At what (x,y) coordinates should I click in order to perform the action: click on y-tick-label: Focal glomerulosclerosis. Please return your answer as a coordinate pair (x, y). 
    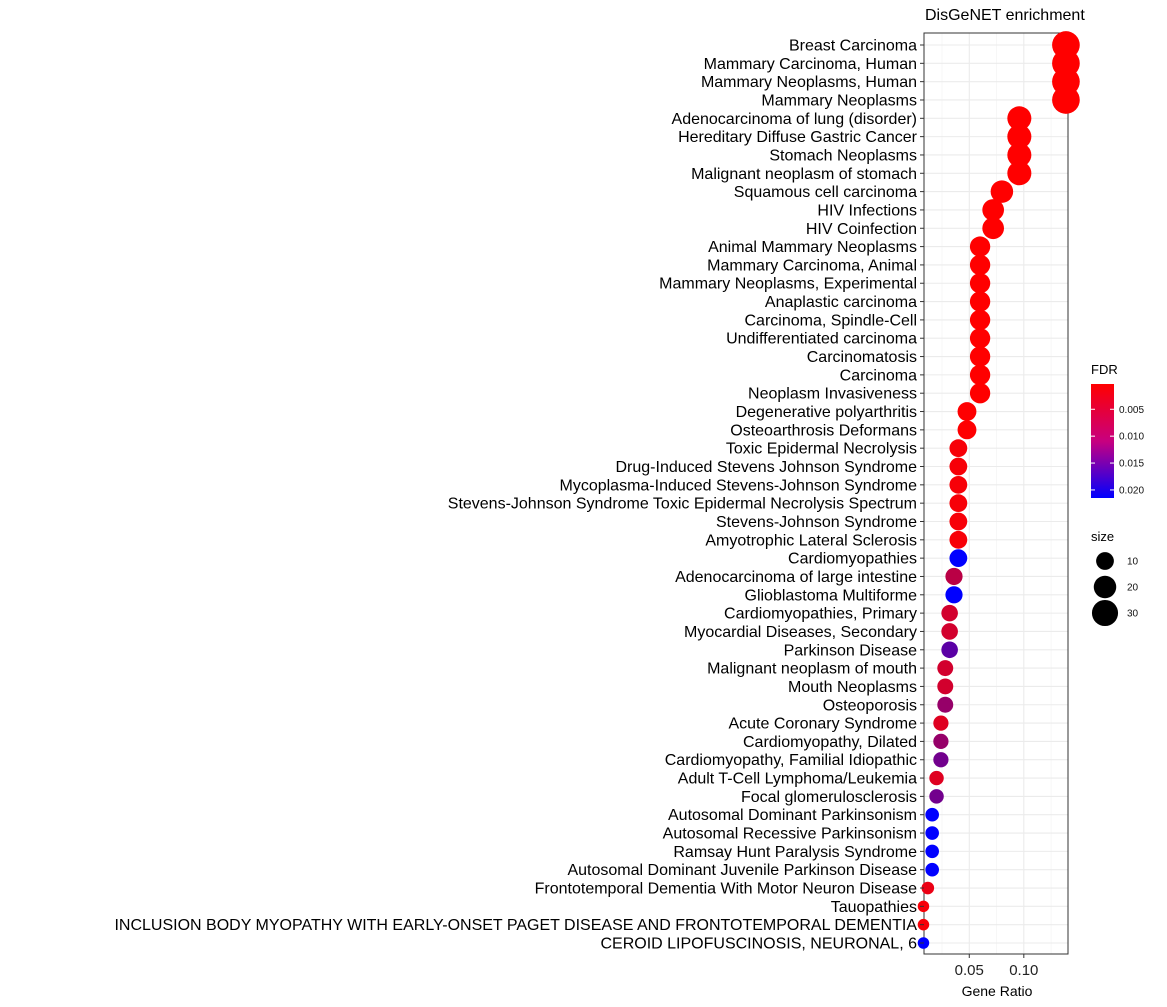
    Looking at the image, I should click on (829, 797).